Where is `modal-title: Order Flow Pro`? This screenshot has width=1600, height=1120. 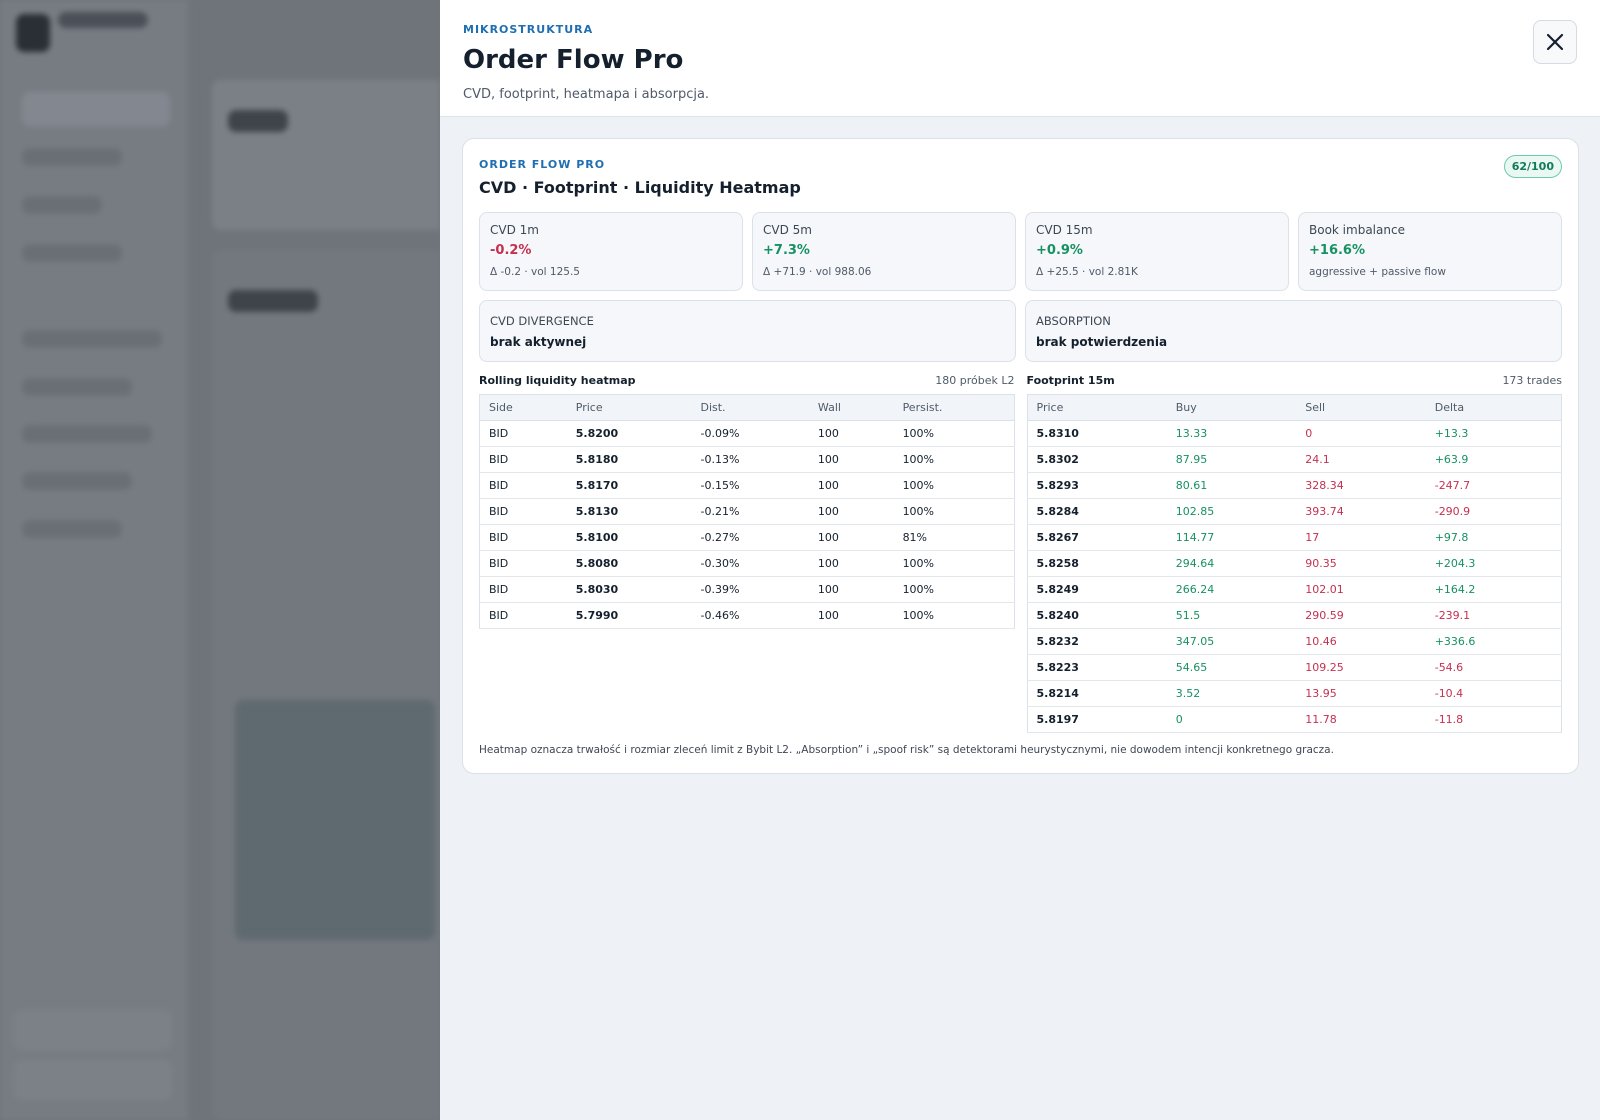
modal-title: Order Flow Pro is located at coordinates (573, 60).